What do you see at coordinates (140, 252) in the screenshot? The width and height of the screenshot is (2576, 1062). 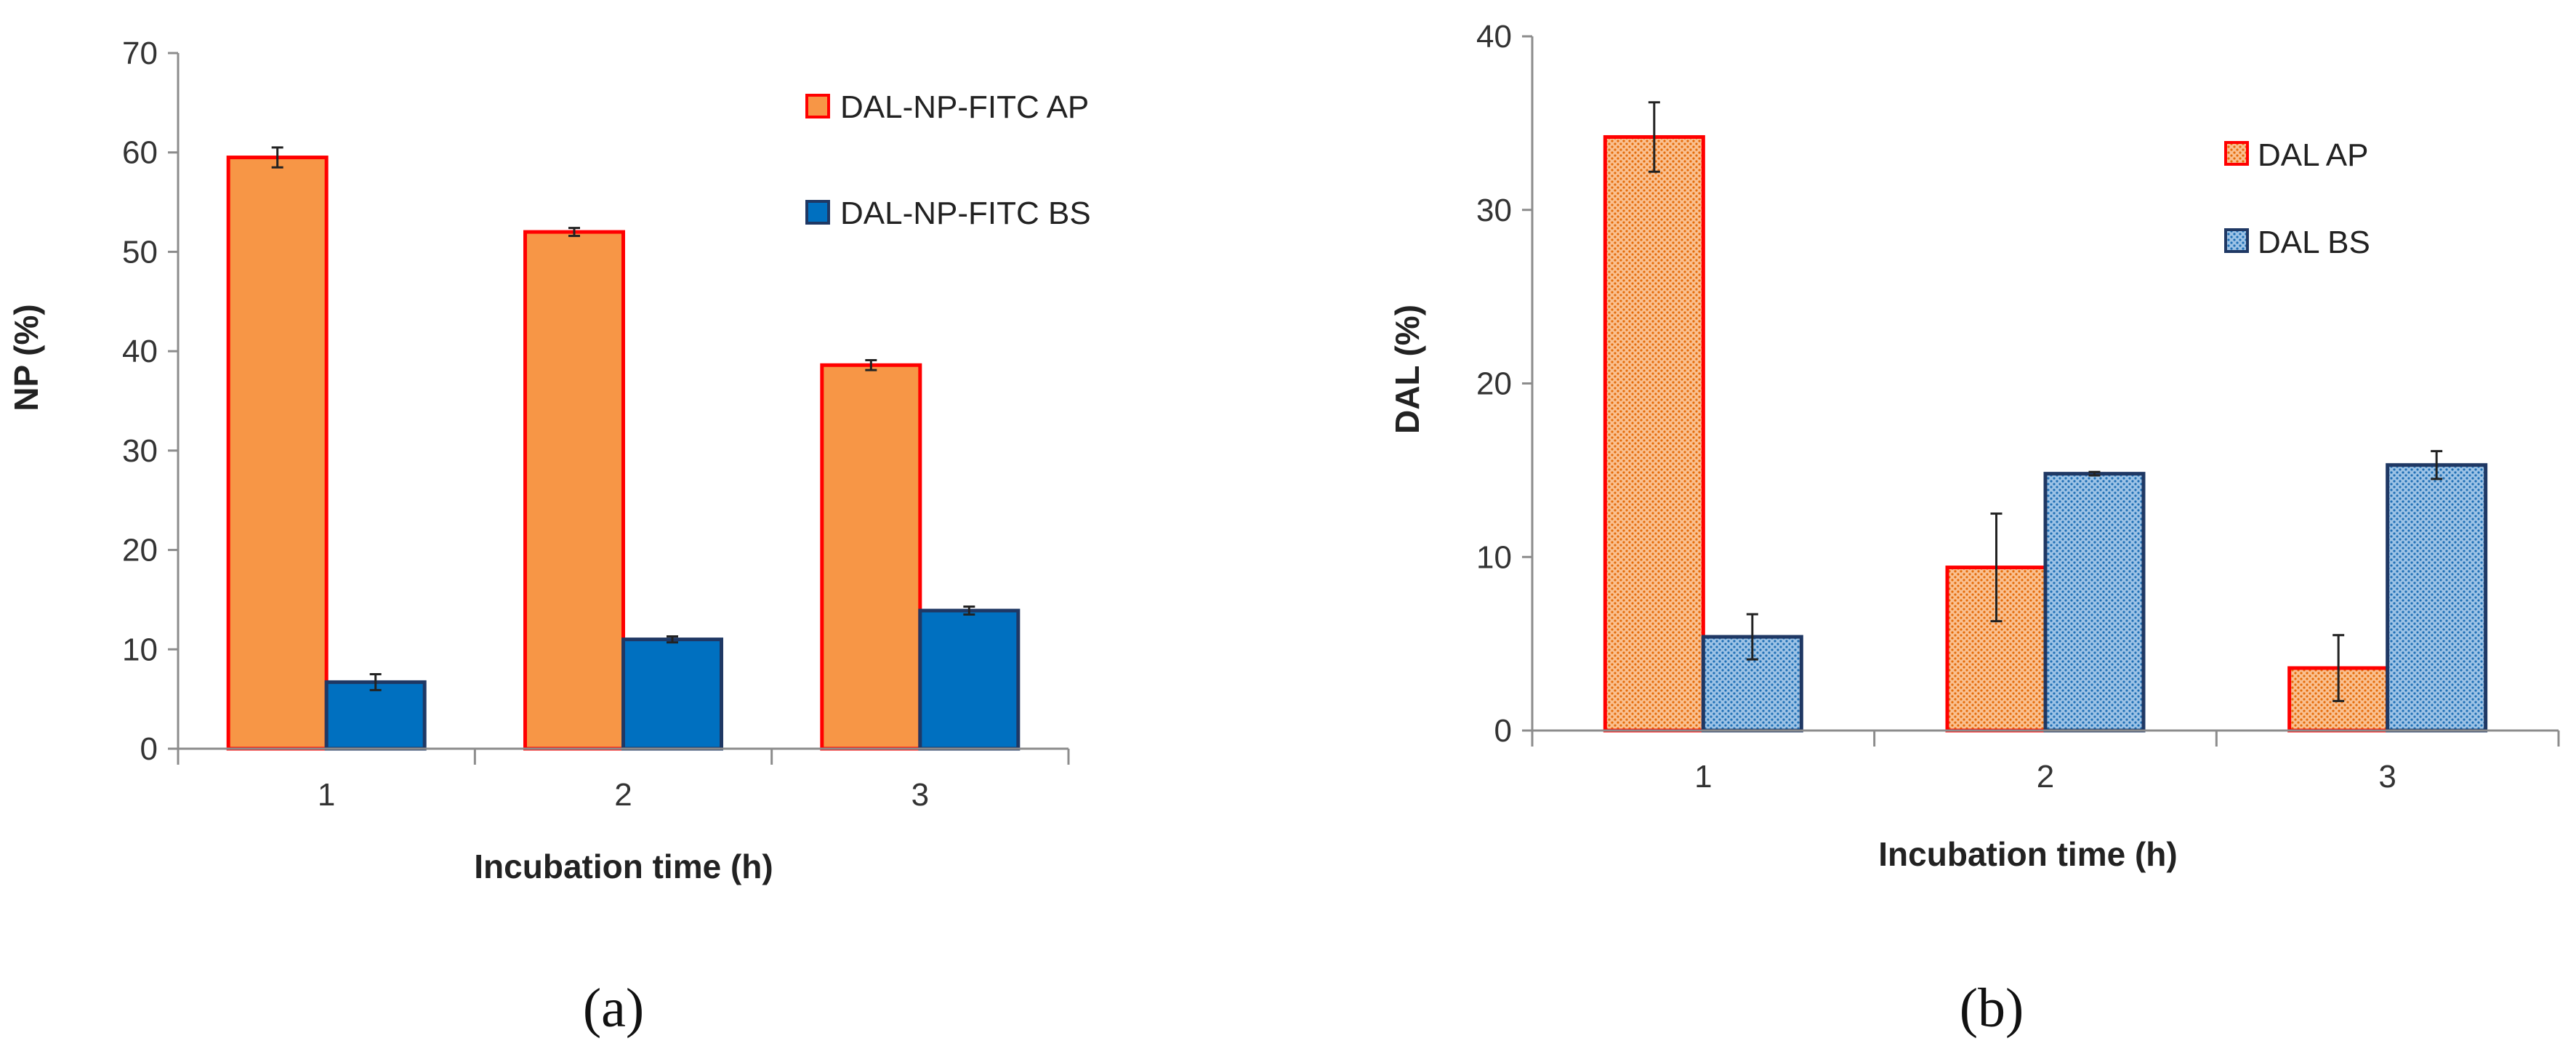 I see `y-tick-label: 50` at bounding box center [140, 252].